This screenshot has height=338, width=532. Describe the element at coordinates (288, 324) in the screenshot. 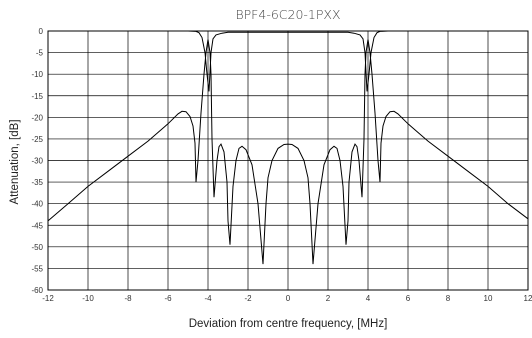

I see `x-axis-label: Deviation from centre frequency, [MHz]` at that location.